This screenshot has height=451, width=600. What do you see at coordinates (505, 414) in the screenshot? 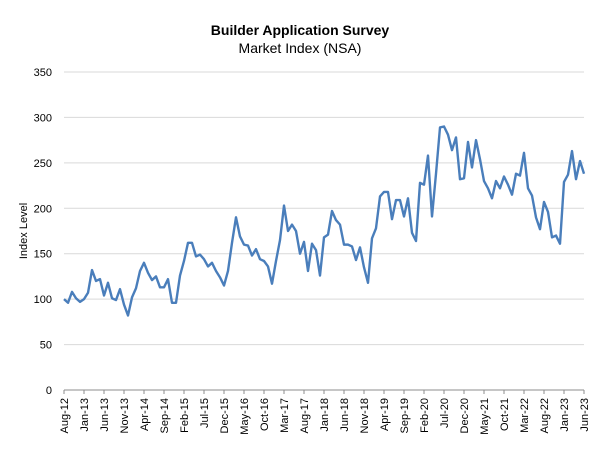
I see `x-tick-label: Oct-21` at bounding box center [505, 414].